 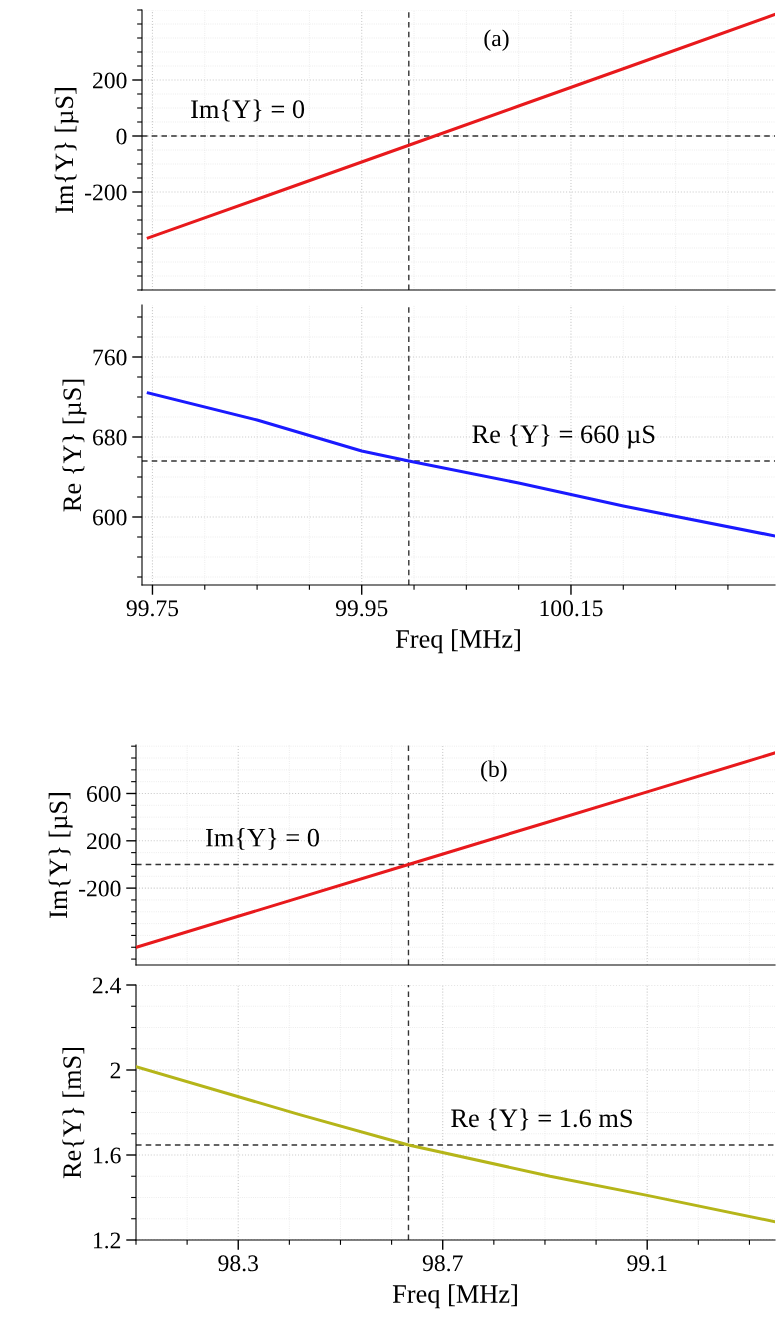 What do you see at coordinates (73, 1113) in the screenshot?
I see `y-axis-title: Re{Y} [mS]` at bounding box center [73, 1113].